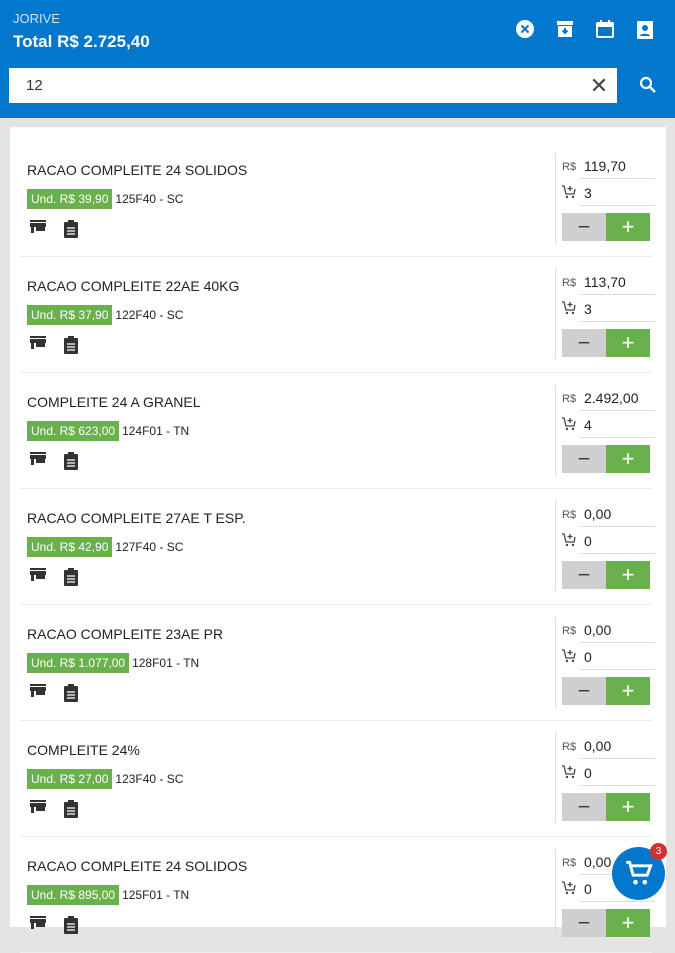 The width and height of the screenshot is (675, 953). What do you see at coordinates (156, 431) in the screenshot?
I see `product-code: 124F01 - TN` at bounding box center [156, 431].